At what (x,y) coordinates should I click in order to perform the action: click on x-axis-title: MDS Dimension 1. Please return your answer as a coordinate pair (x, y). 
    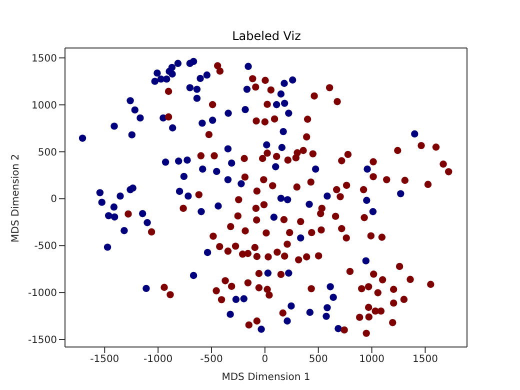
    Looking at the image, I should click on (266, 377).